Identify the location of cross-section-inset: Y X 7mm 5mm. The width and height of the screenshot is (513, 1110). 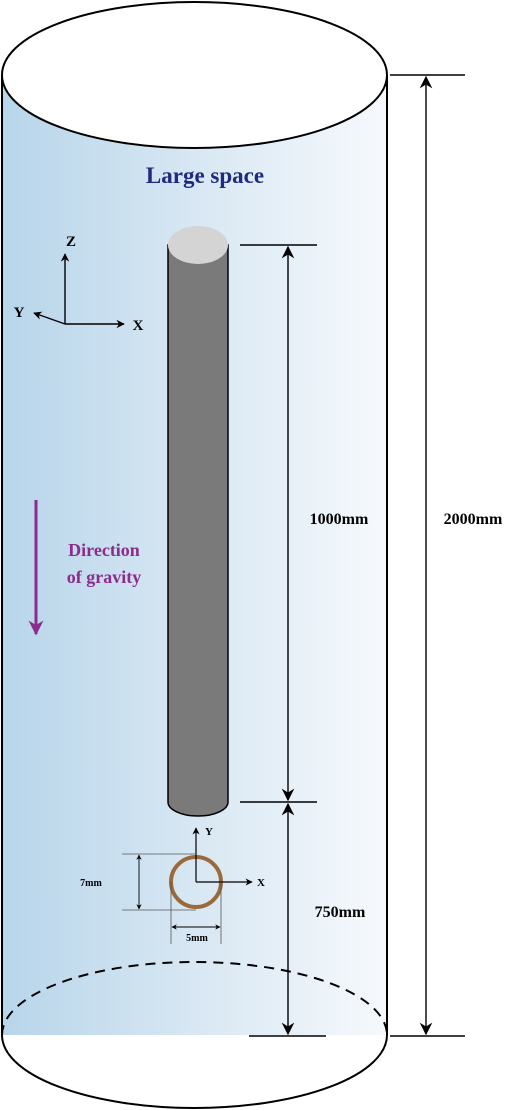
(172, 885).